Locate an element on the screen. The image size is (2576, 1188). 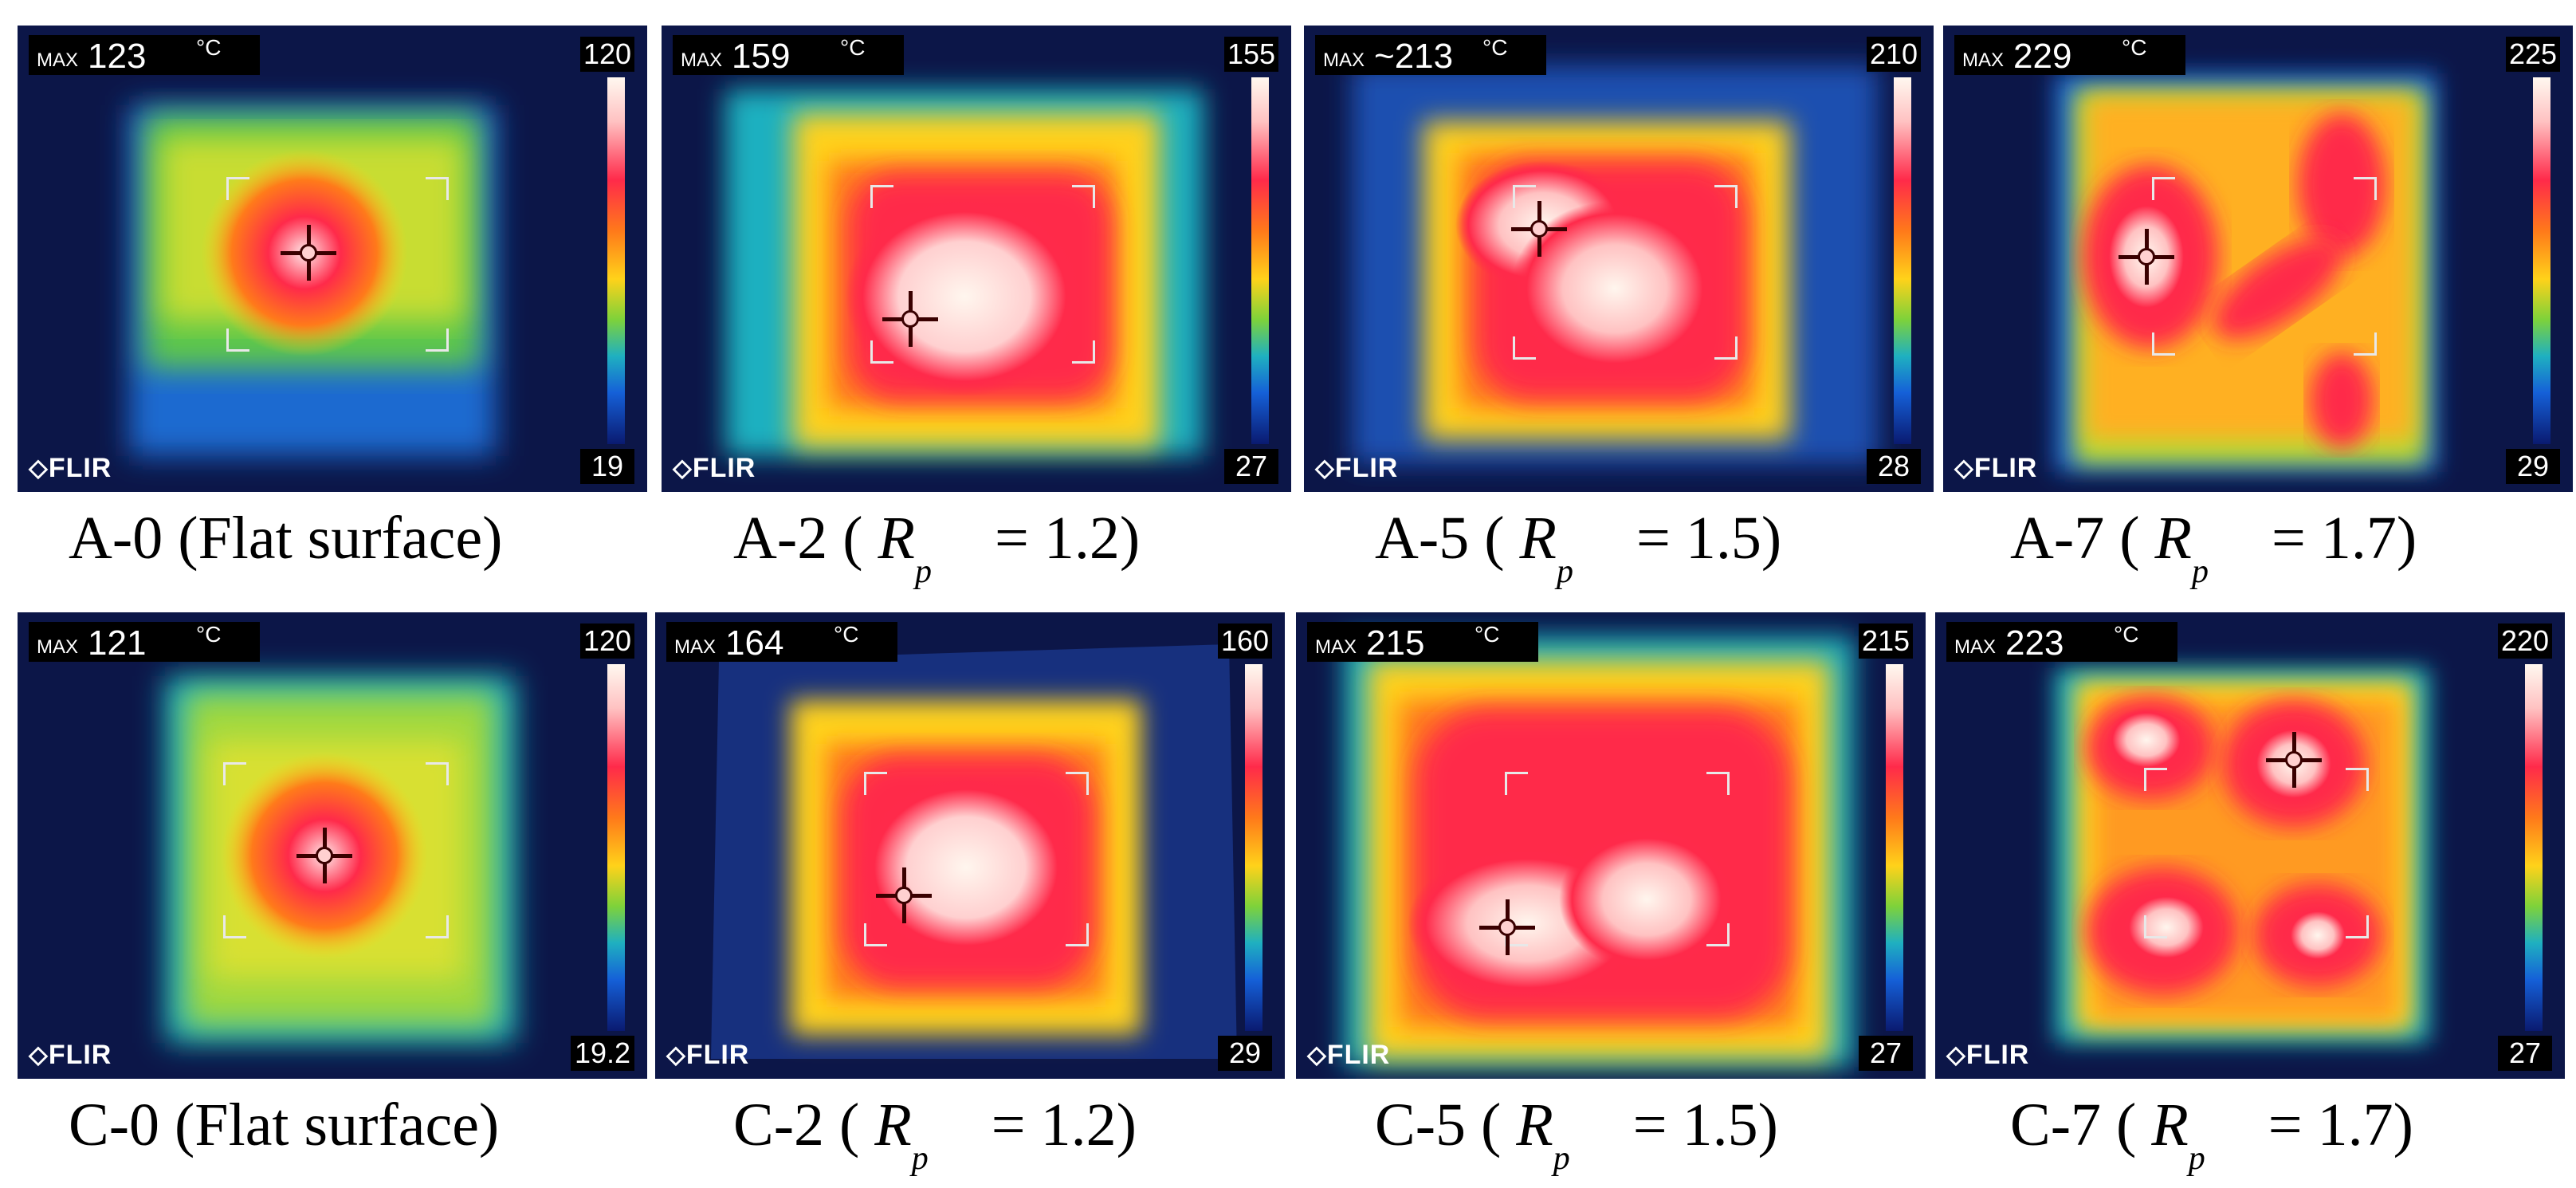
scale-max: 155 is located at coordinates (1251, 54).